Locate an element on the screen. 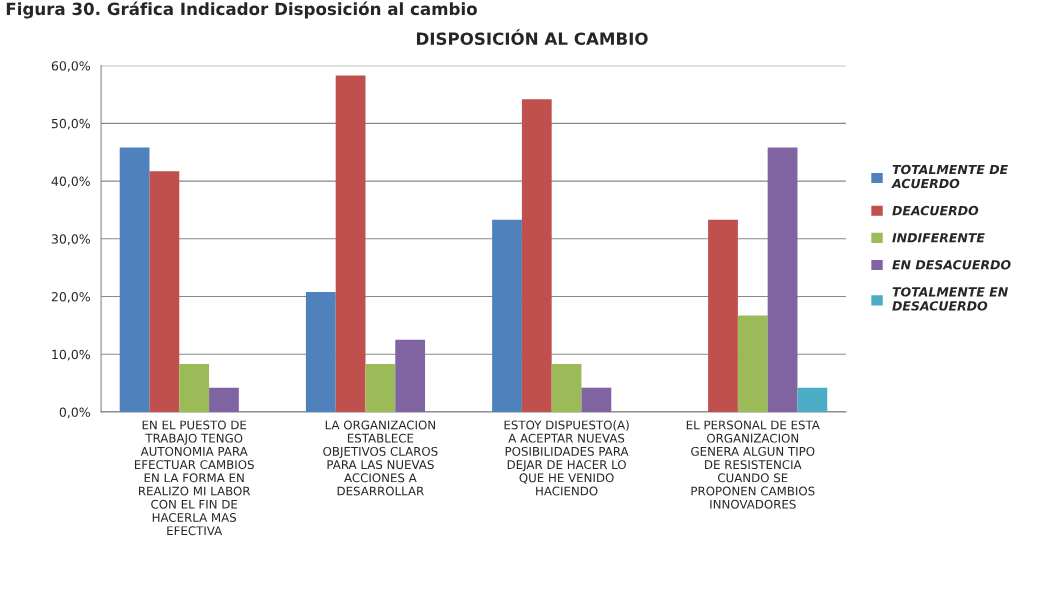  legend-label: TOTALMENTE EN DESACUERDO is located at coordinates (950, 299).